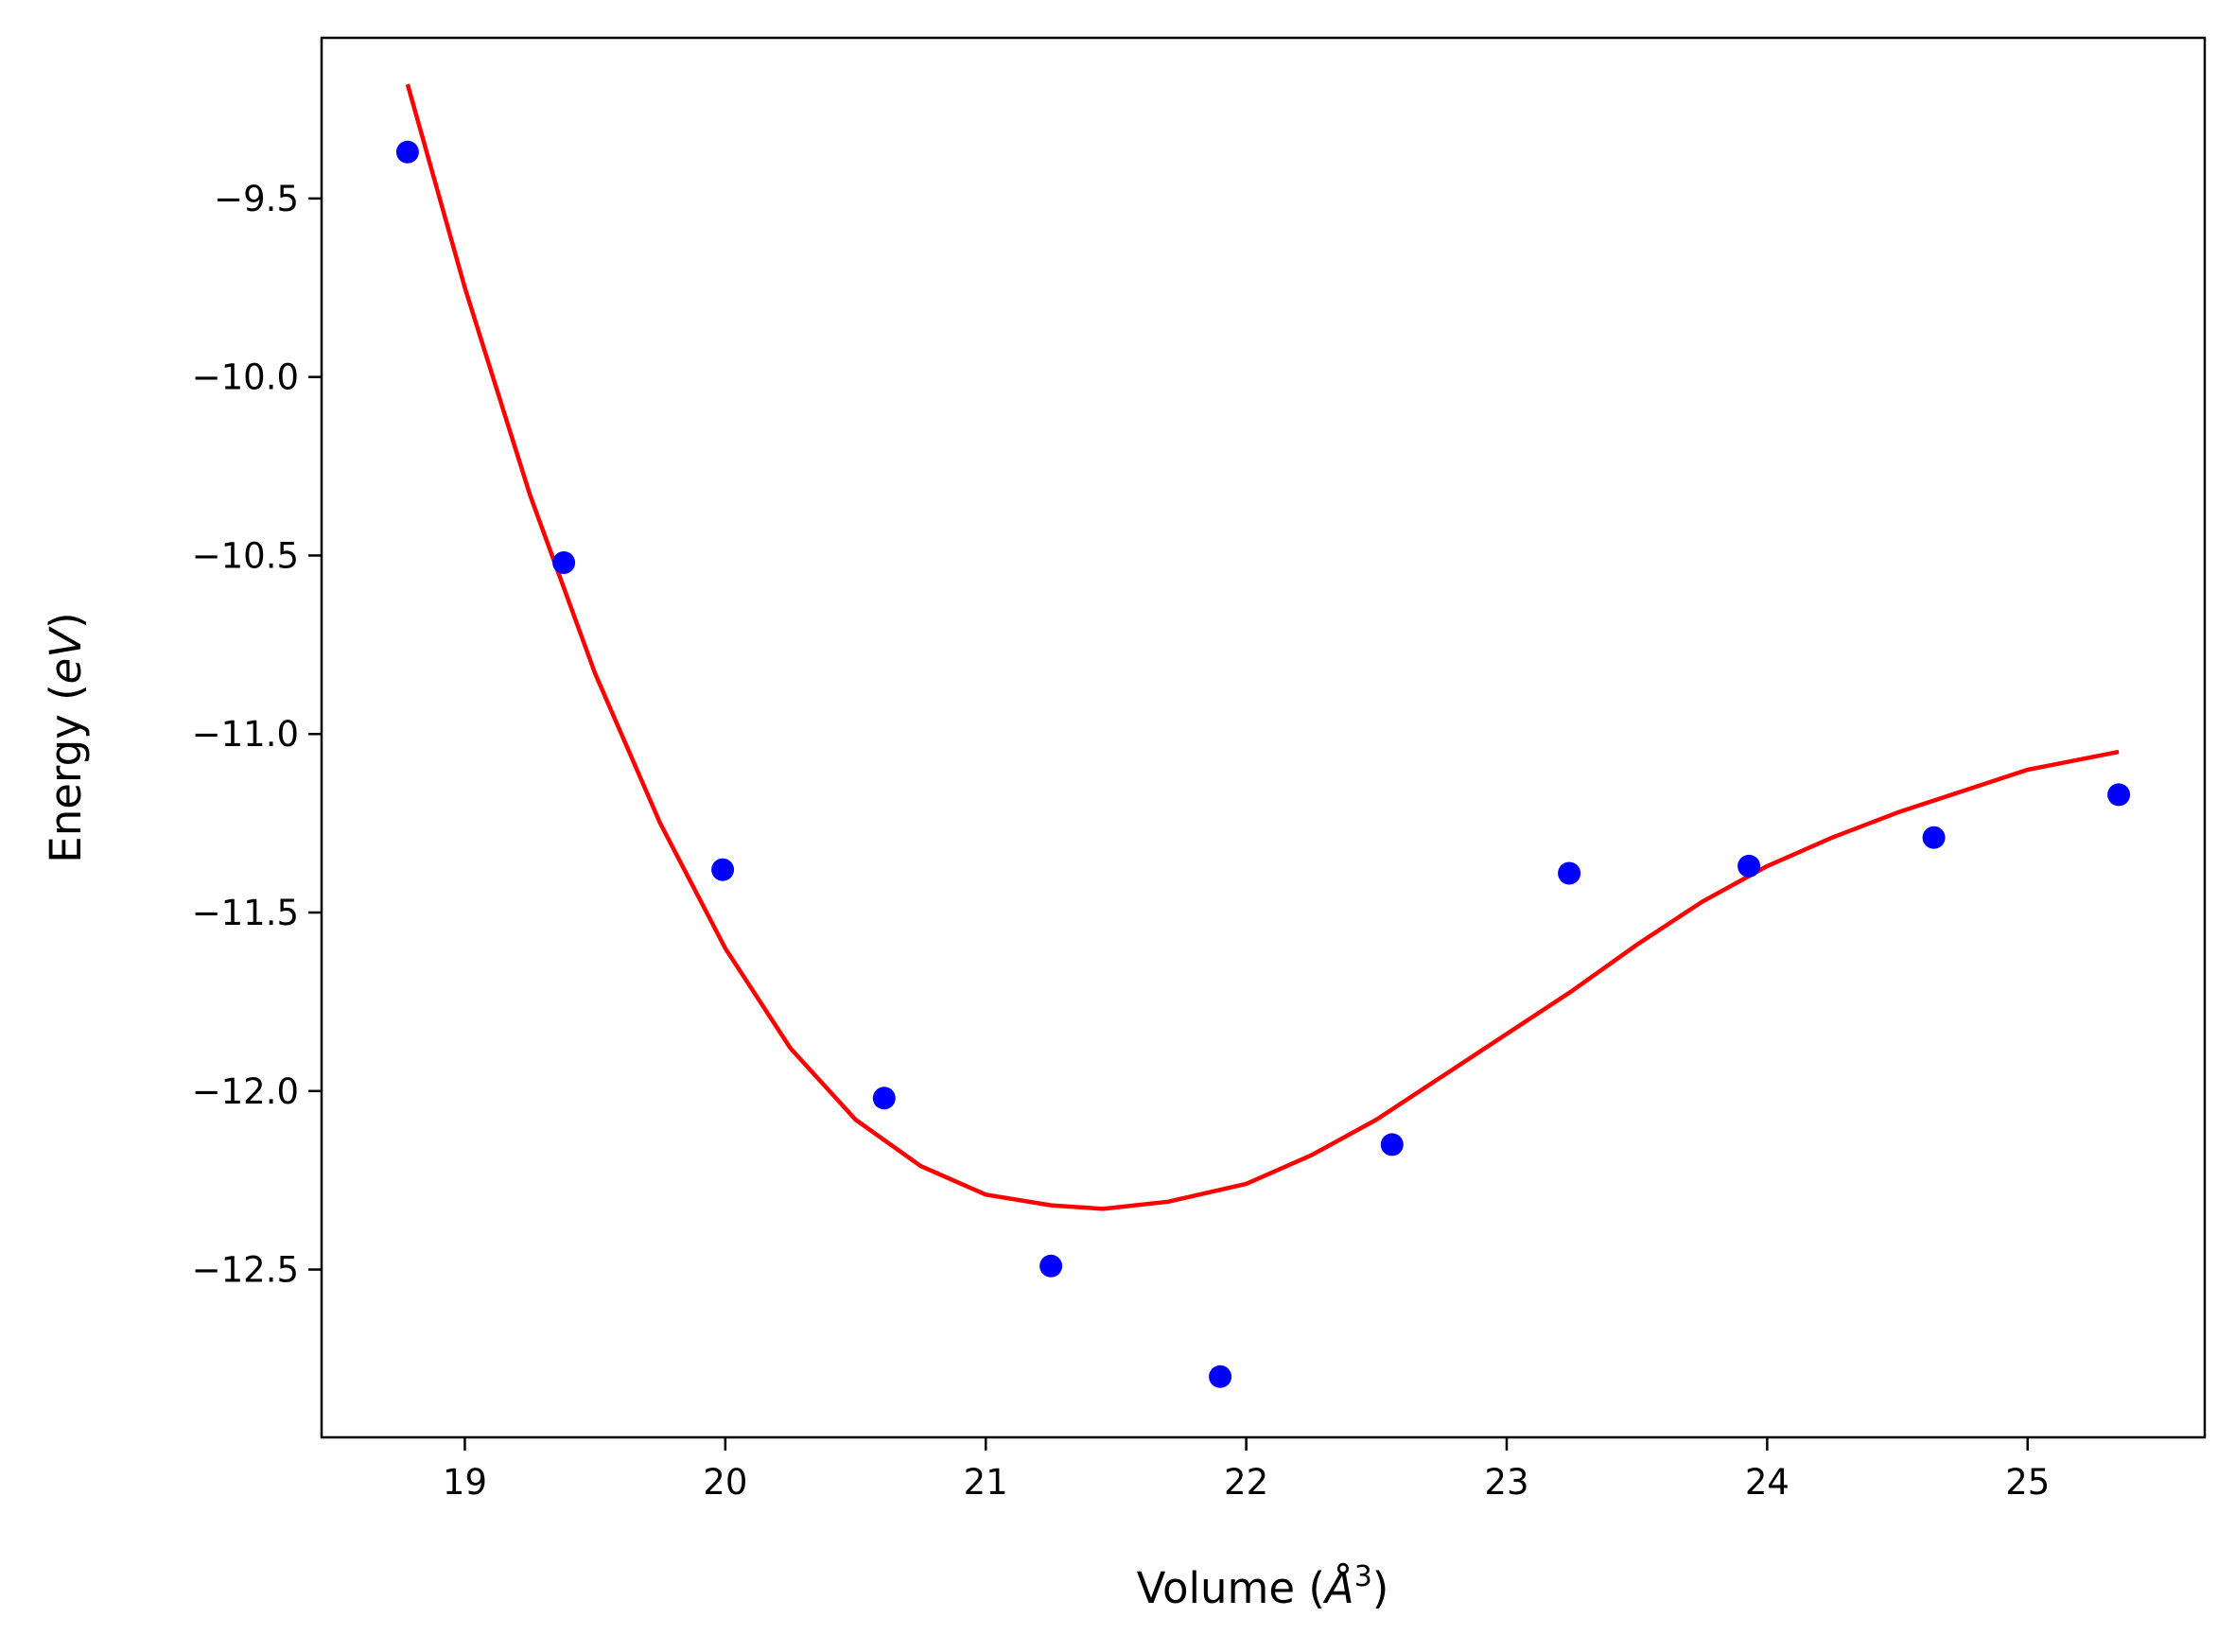 This screenshot has width=2235, height=1652. What do you see at coordinates (245, 1092) in the screenshot?
I see `y-tick-label: −12.0` at bounding box center [245, 1092].